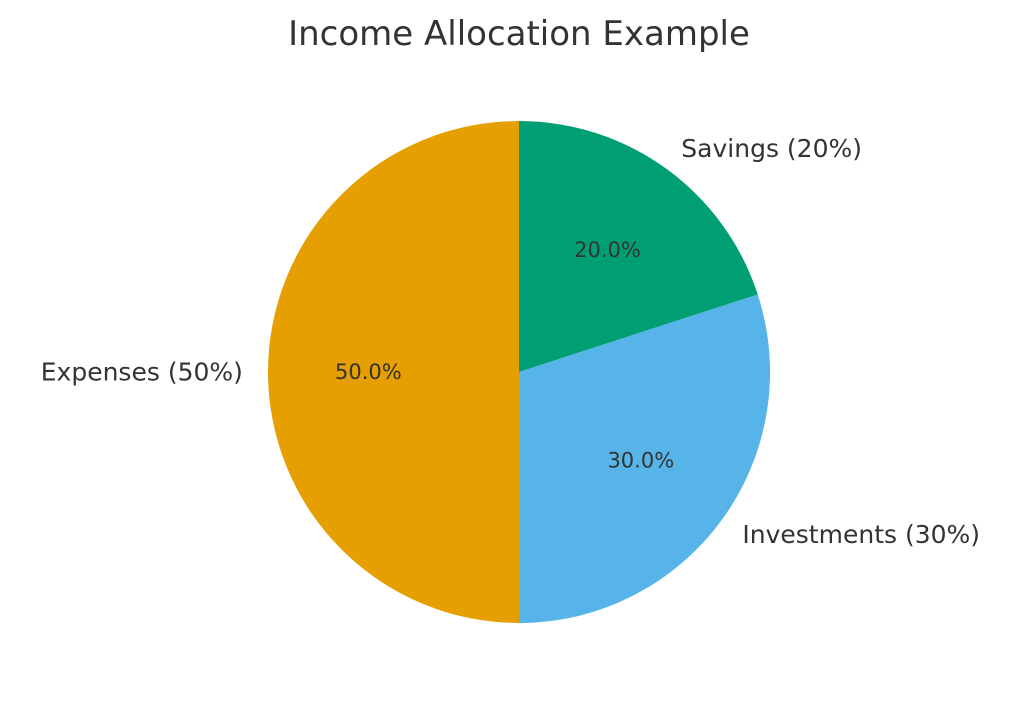 The image size is (1024, 703). I want to click on pie-slice-investments, so click(645, 458).